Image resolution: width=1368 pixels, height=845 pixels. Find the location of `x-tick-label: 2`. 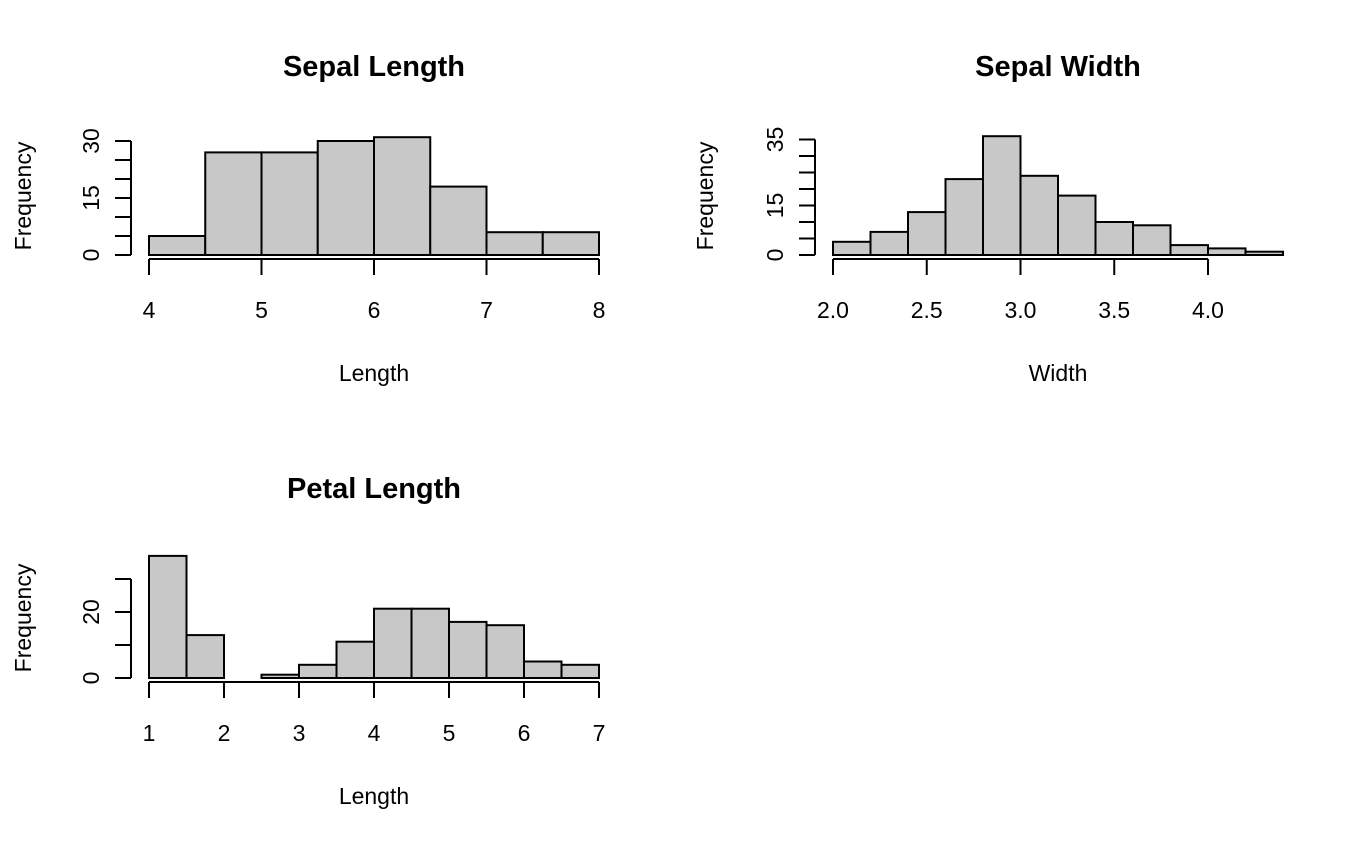

x-tick-label: 2 is located at coordinates (224, 733).